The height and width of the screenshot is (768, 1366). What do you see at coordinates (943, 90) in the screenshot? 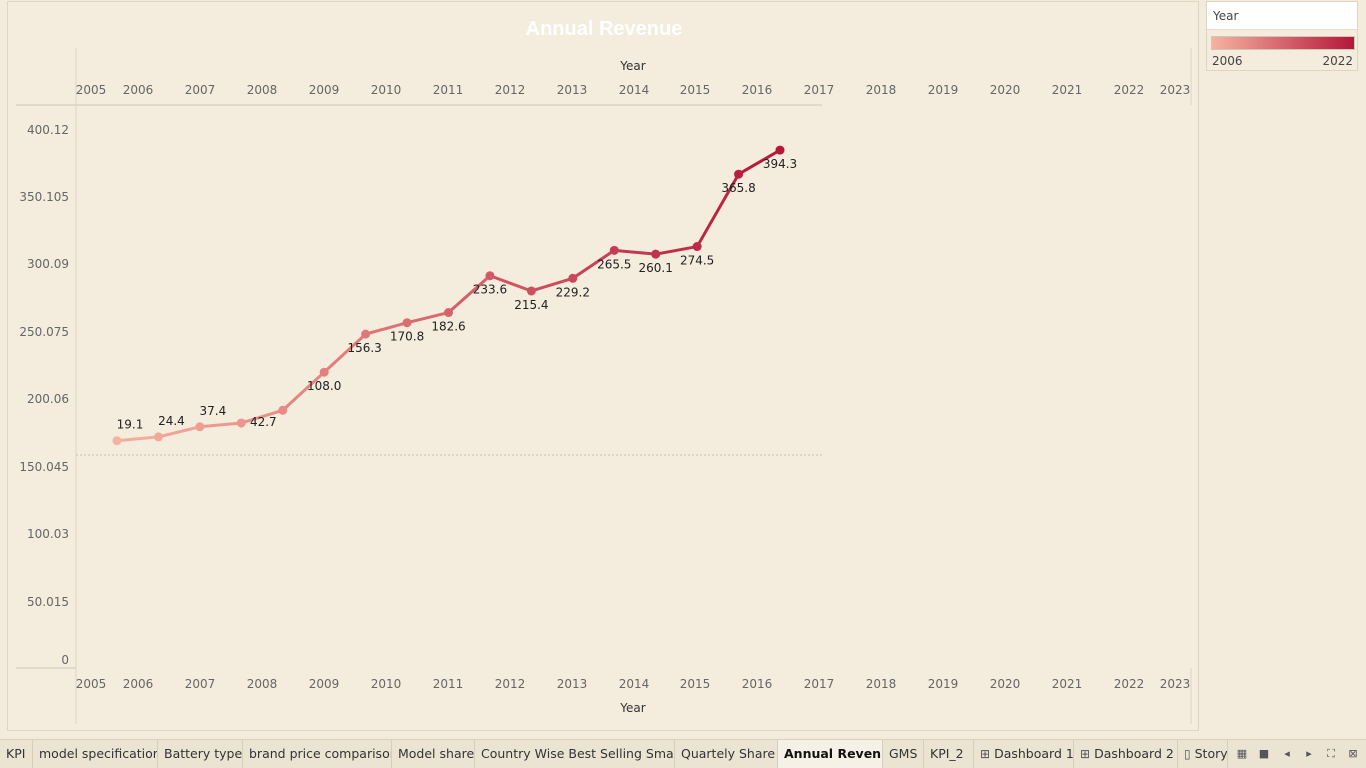
I see `x-tick-label-top: 2019` at bounding box center [943, 90].